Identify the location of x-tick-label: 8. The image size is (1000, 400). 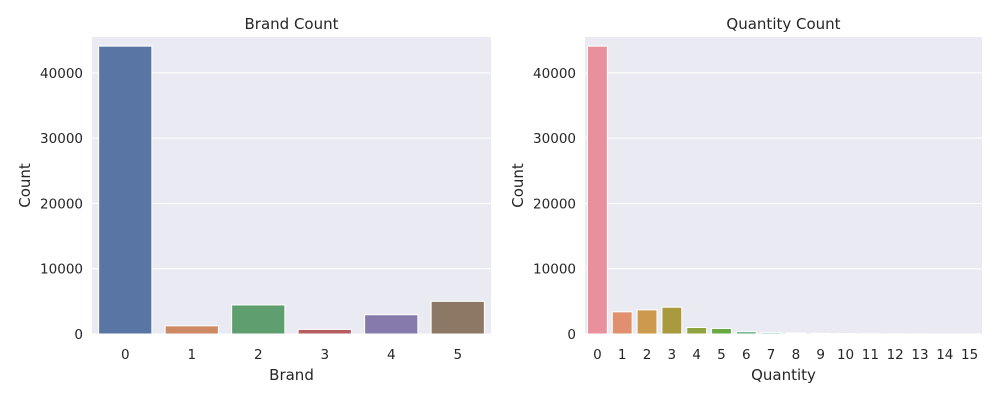
(796, 355).